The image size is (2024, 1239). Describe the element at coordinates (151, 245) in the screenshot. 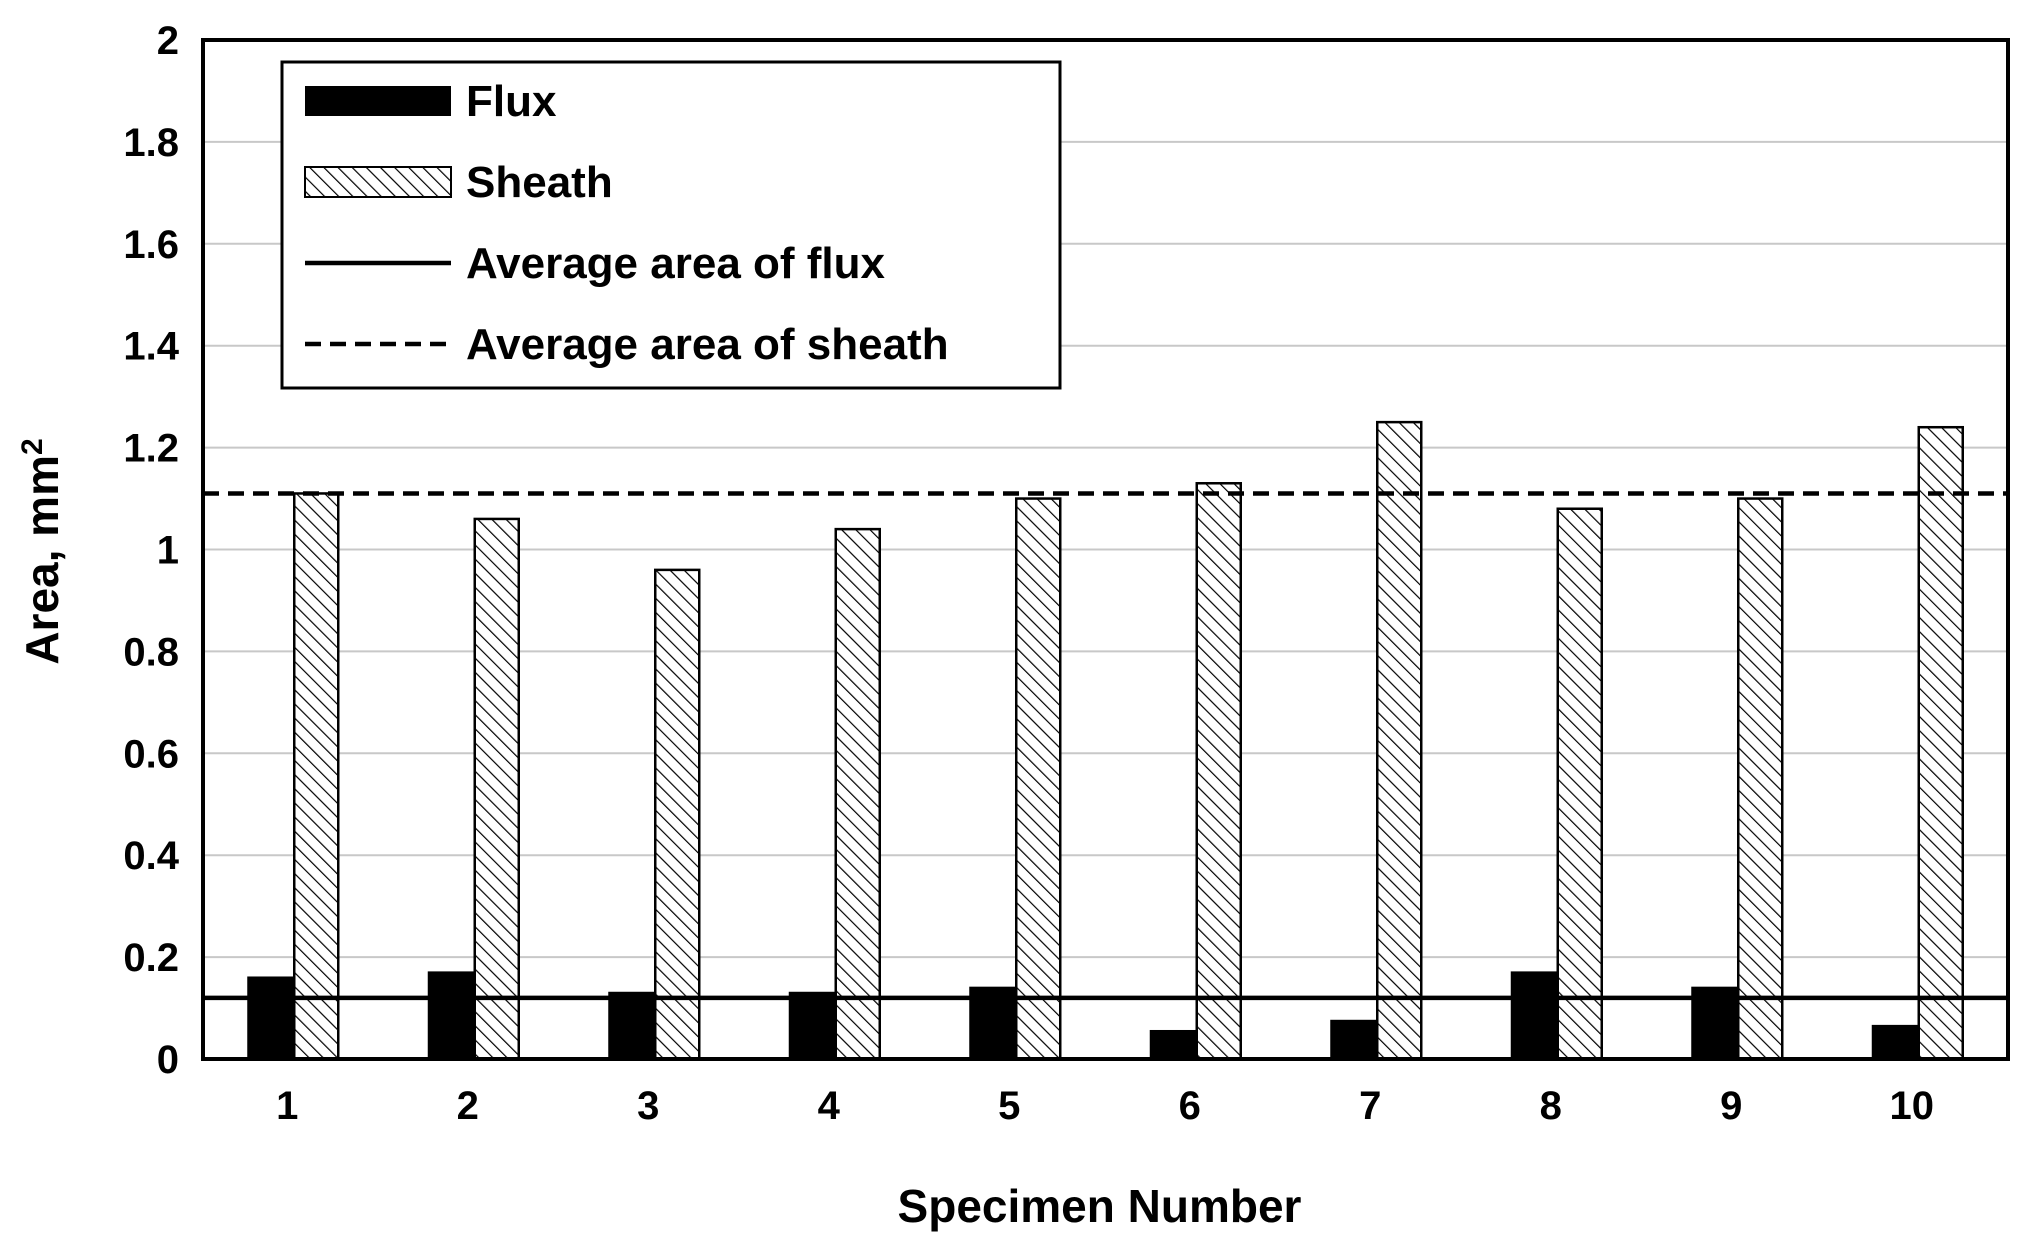

I see `y-tick-label: 1.6` at that location.